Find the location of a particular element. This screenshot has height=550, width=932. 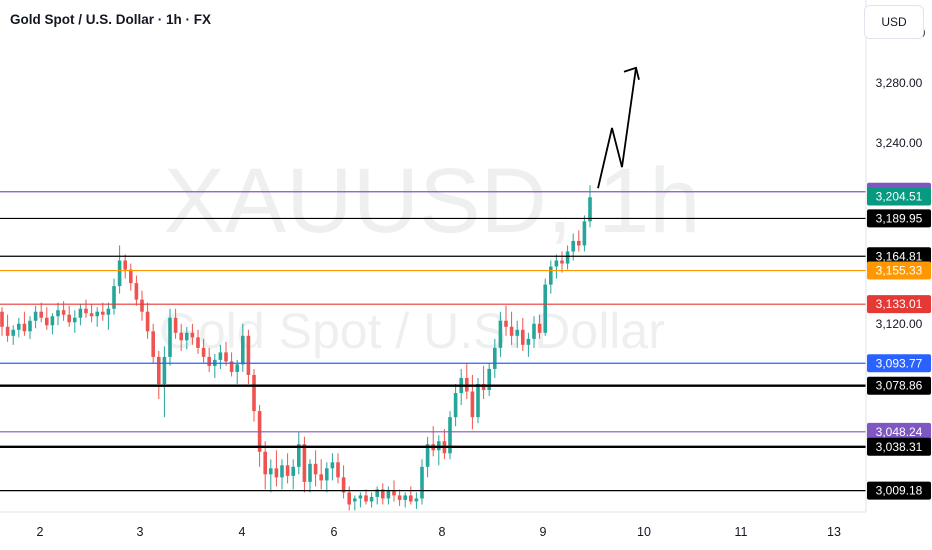

price-level-tag: 3,133.01 is located at coordinates (899, 304).